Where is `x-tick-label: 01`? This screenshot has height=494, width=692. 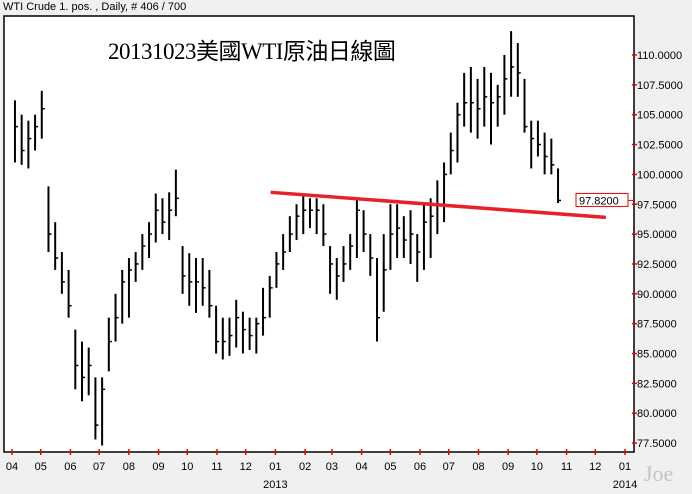
x-tick-label: 01 is located at coordinates (625, 467).